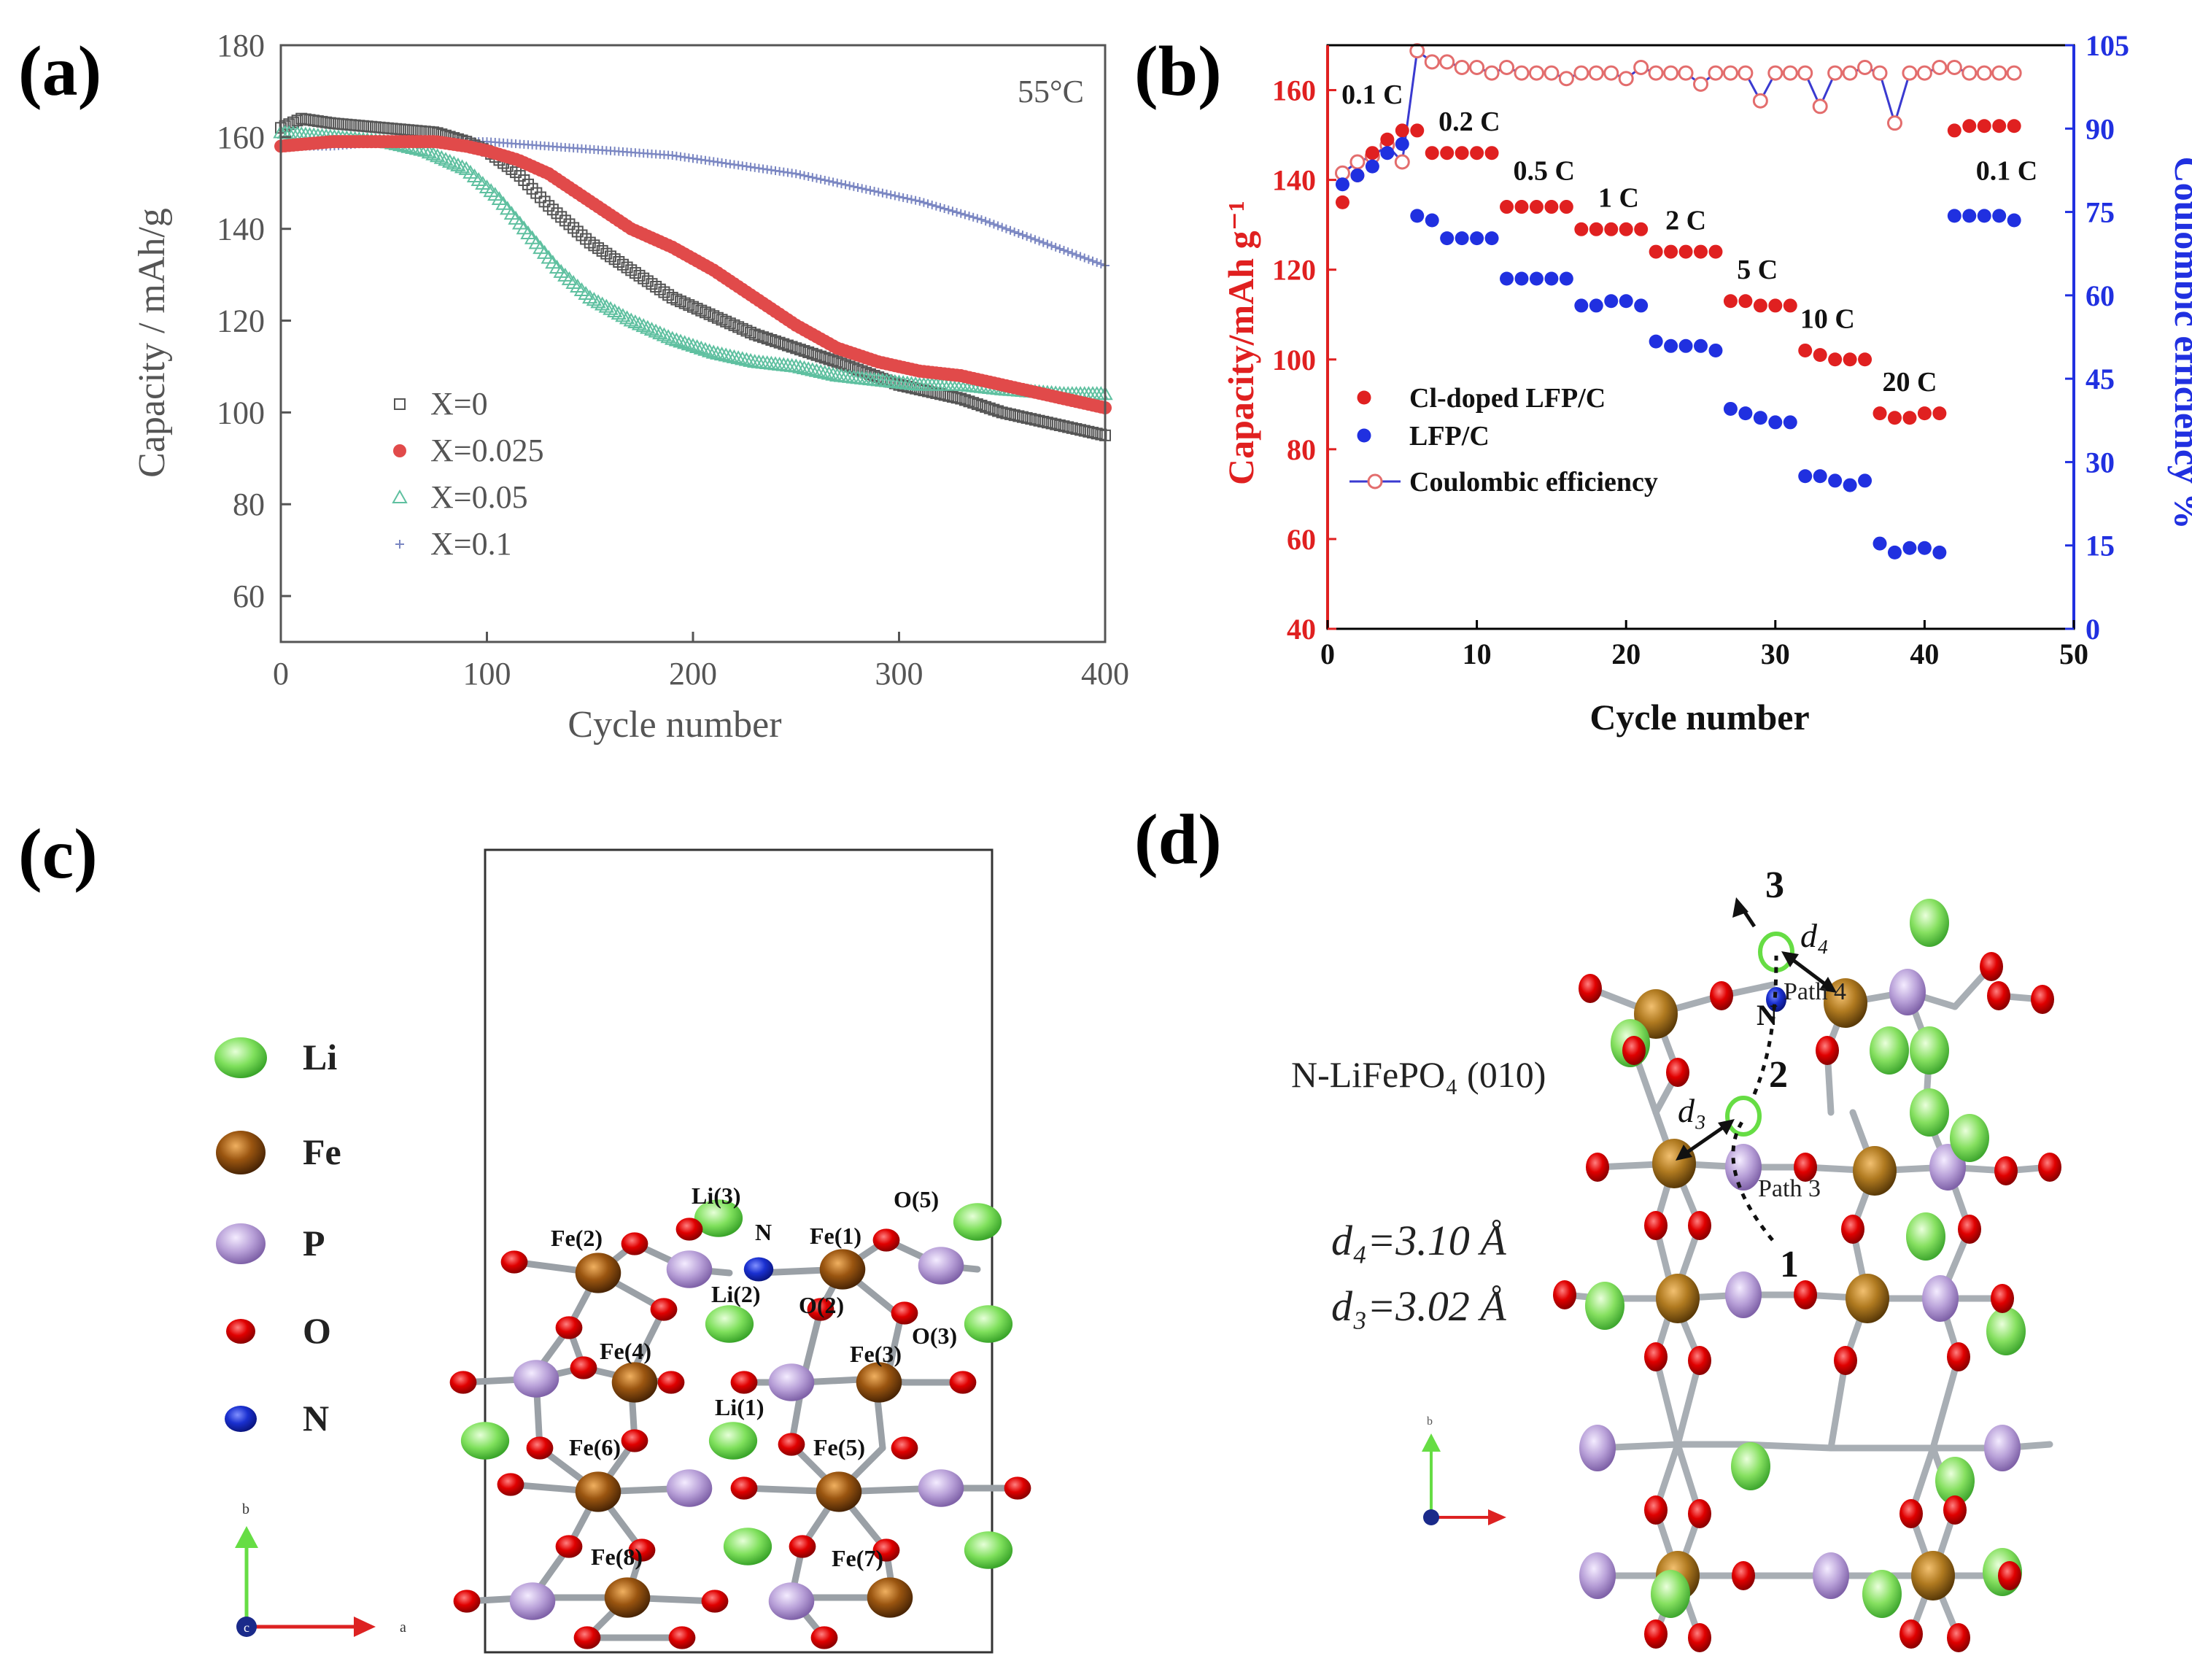  I want to click on path-3-curve, so click(1752, 1180).